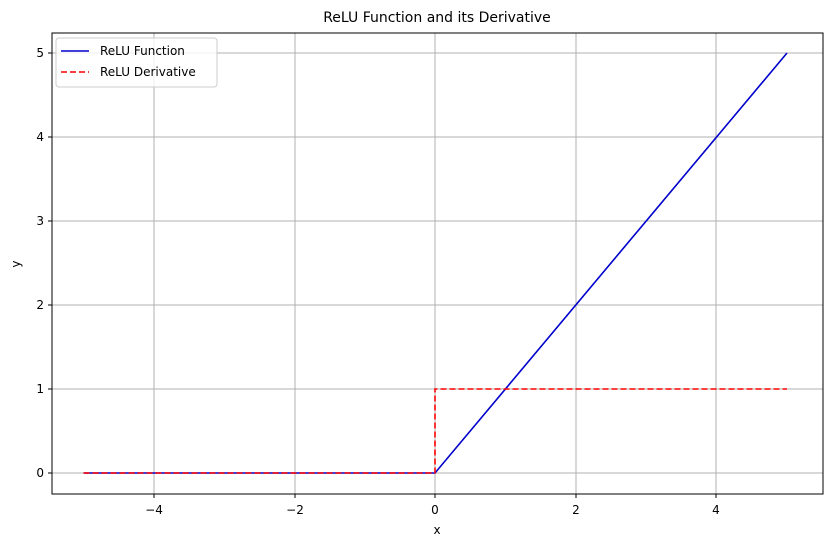 The width and height of the screenshot is (833, 547). What do you see at coordinates (435, 431) in the screenshot?
I see `relu-derivative-line` at bounding box center [435, 431].